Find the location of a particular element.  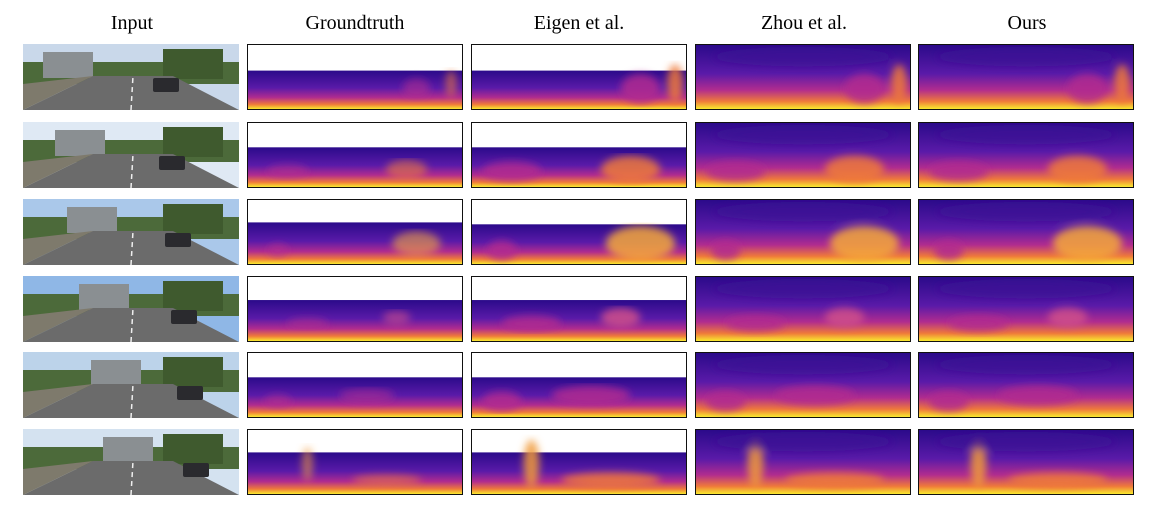

column-header-zhou: Zhou et al. is located at coordinates (804, 23).